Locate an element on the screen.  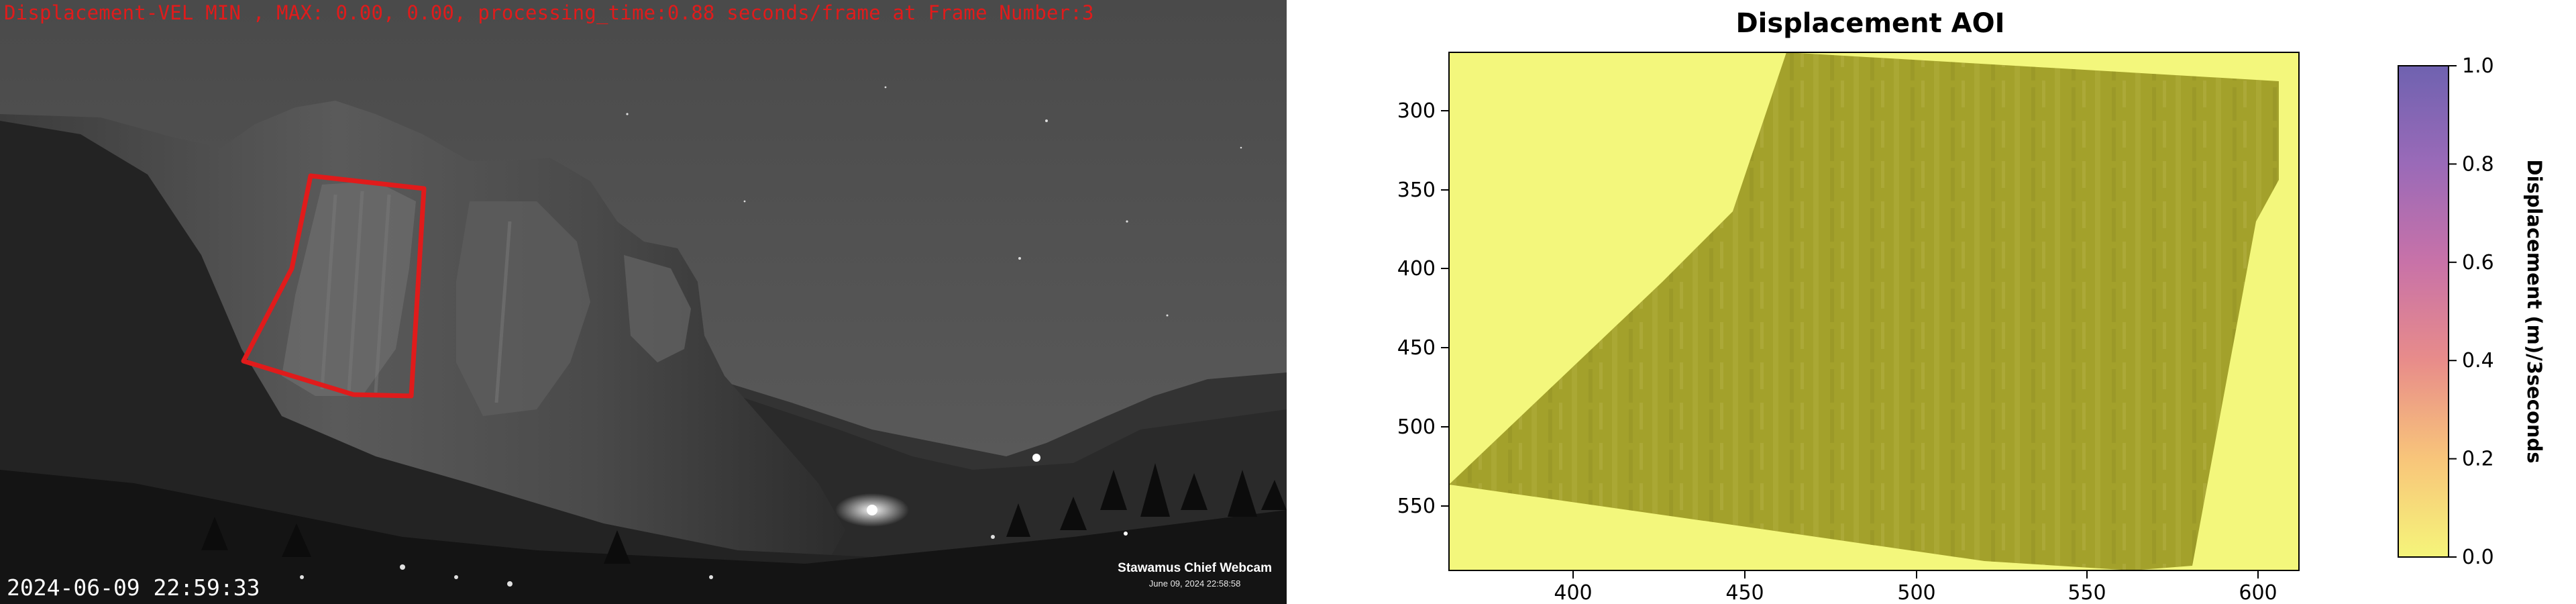
webcam-brand-date: June 09, 2024 22:58:58 is located at coordinates (1195, 583).